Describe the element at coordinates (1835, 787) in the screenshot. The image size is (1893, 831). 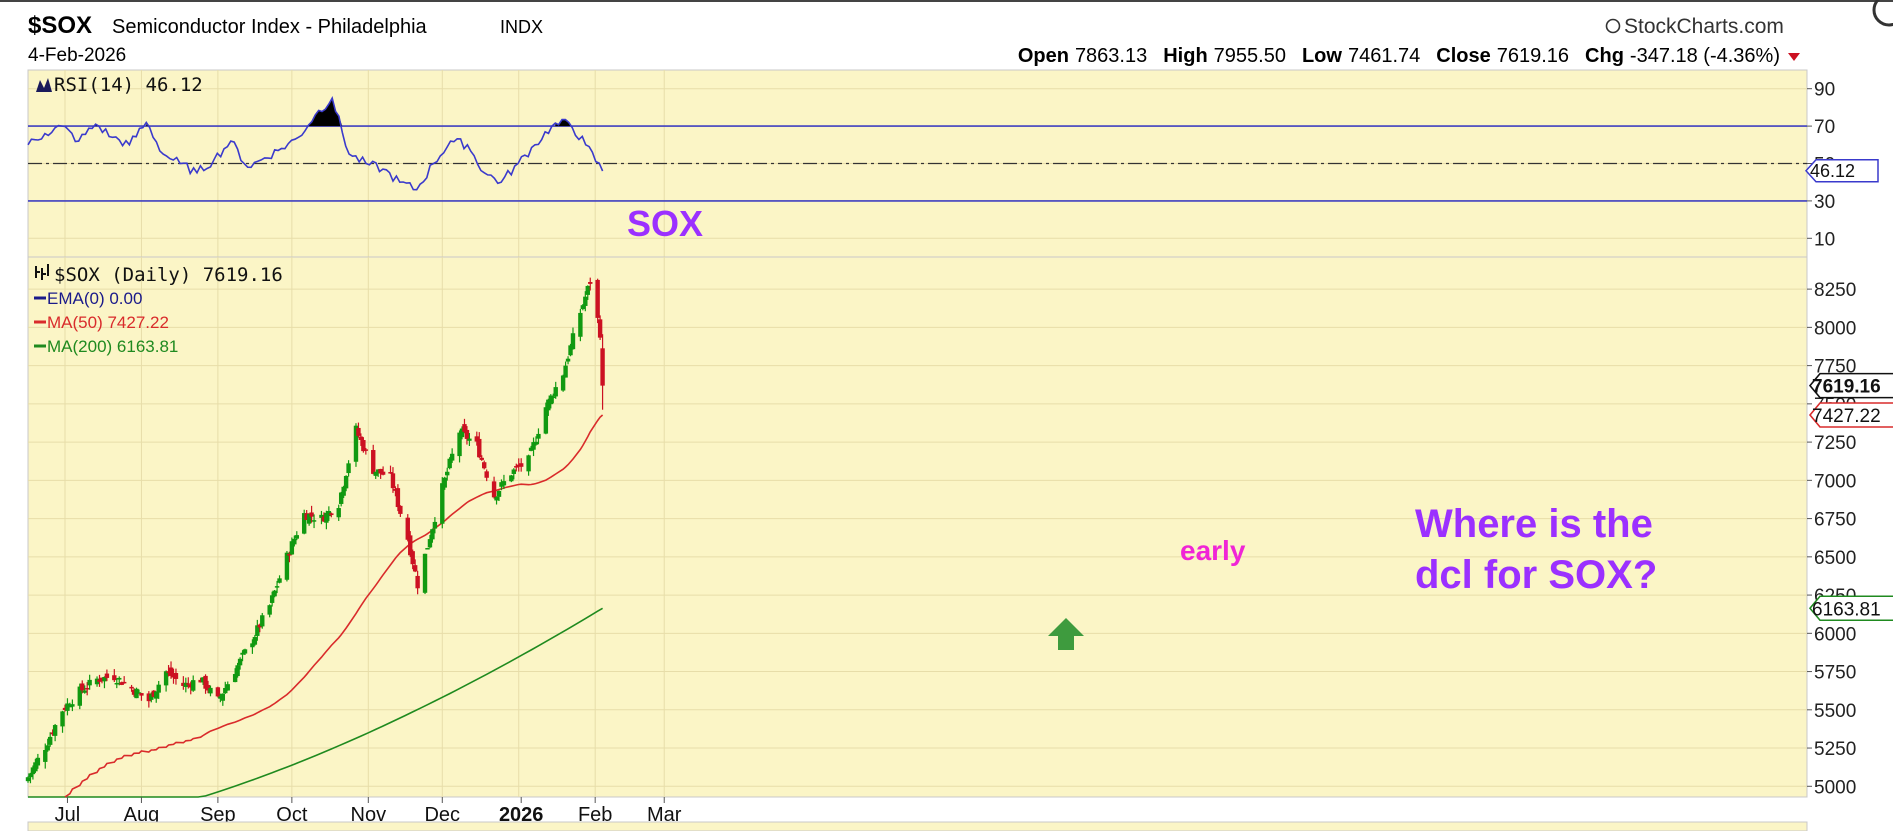
I see `price-tick-label: 5000` at that location.